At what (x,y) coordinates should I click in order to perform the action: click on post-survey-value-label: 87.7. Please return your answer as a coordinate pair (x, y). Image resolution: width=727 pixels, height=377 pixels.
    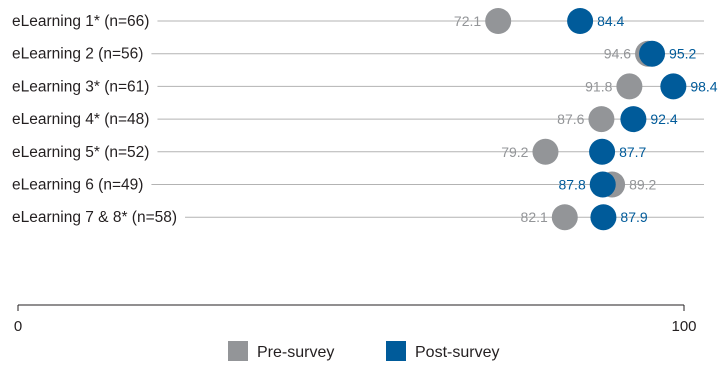
    Looking at the image, I should click on (632, 152).